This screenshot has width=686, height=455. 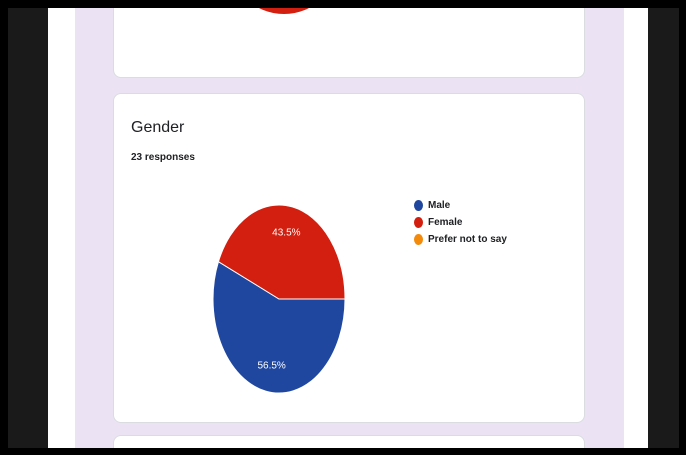 What do you see at coordinates (663, 228) in the screenshot?
I see `right-bezel` at bounding box center [663, 228].